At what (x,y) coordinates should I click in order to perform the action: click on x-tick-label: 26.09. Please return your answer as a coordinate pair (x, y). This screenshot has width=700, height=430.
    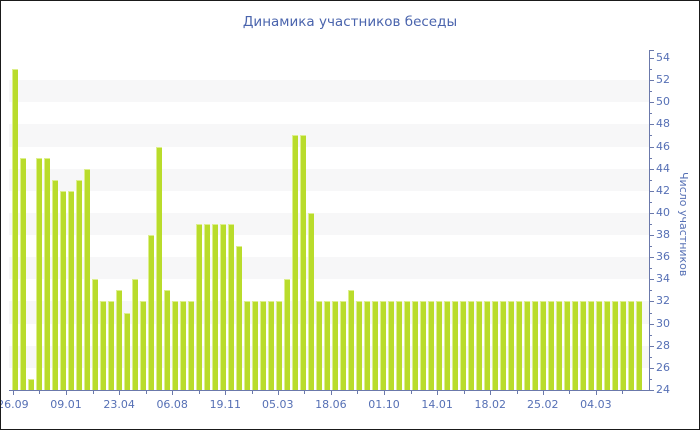
    Looking at the image, I should click on (14, 404).